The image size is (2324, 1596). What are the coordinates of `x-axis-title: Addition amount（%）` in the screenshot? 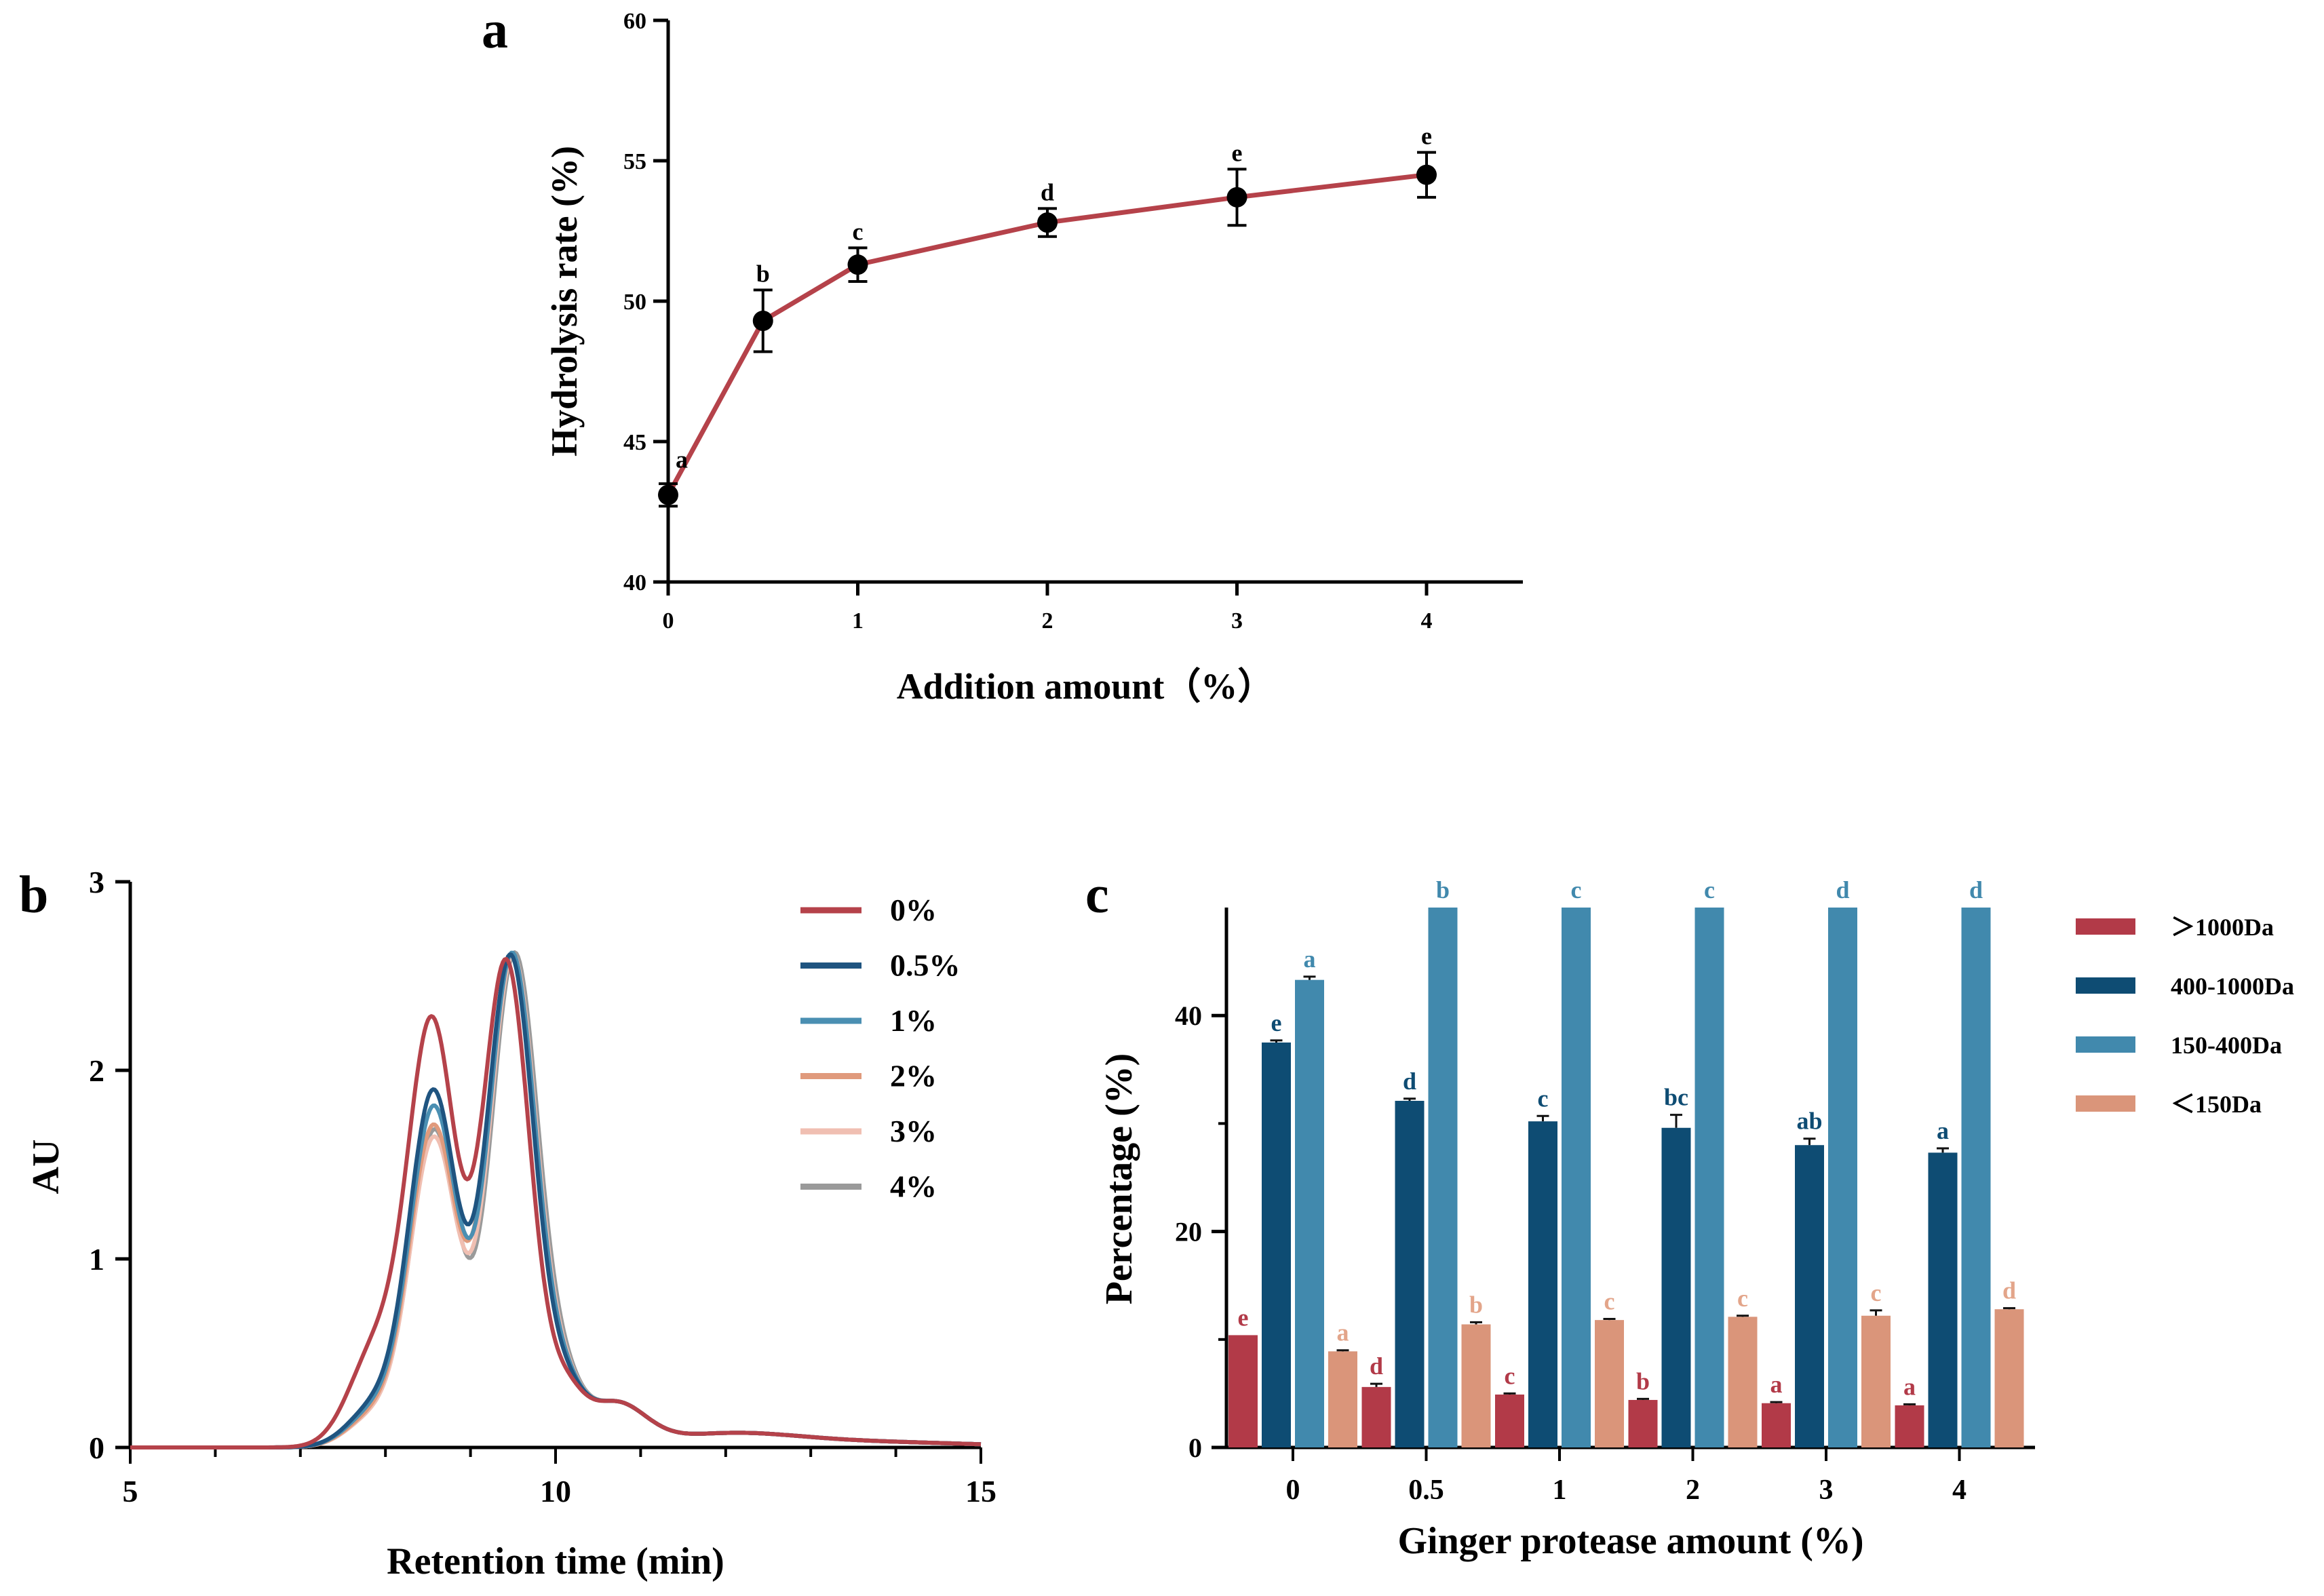 It's located at (1086, 686).